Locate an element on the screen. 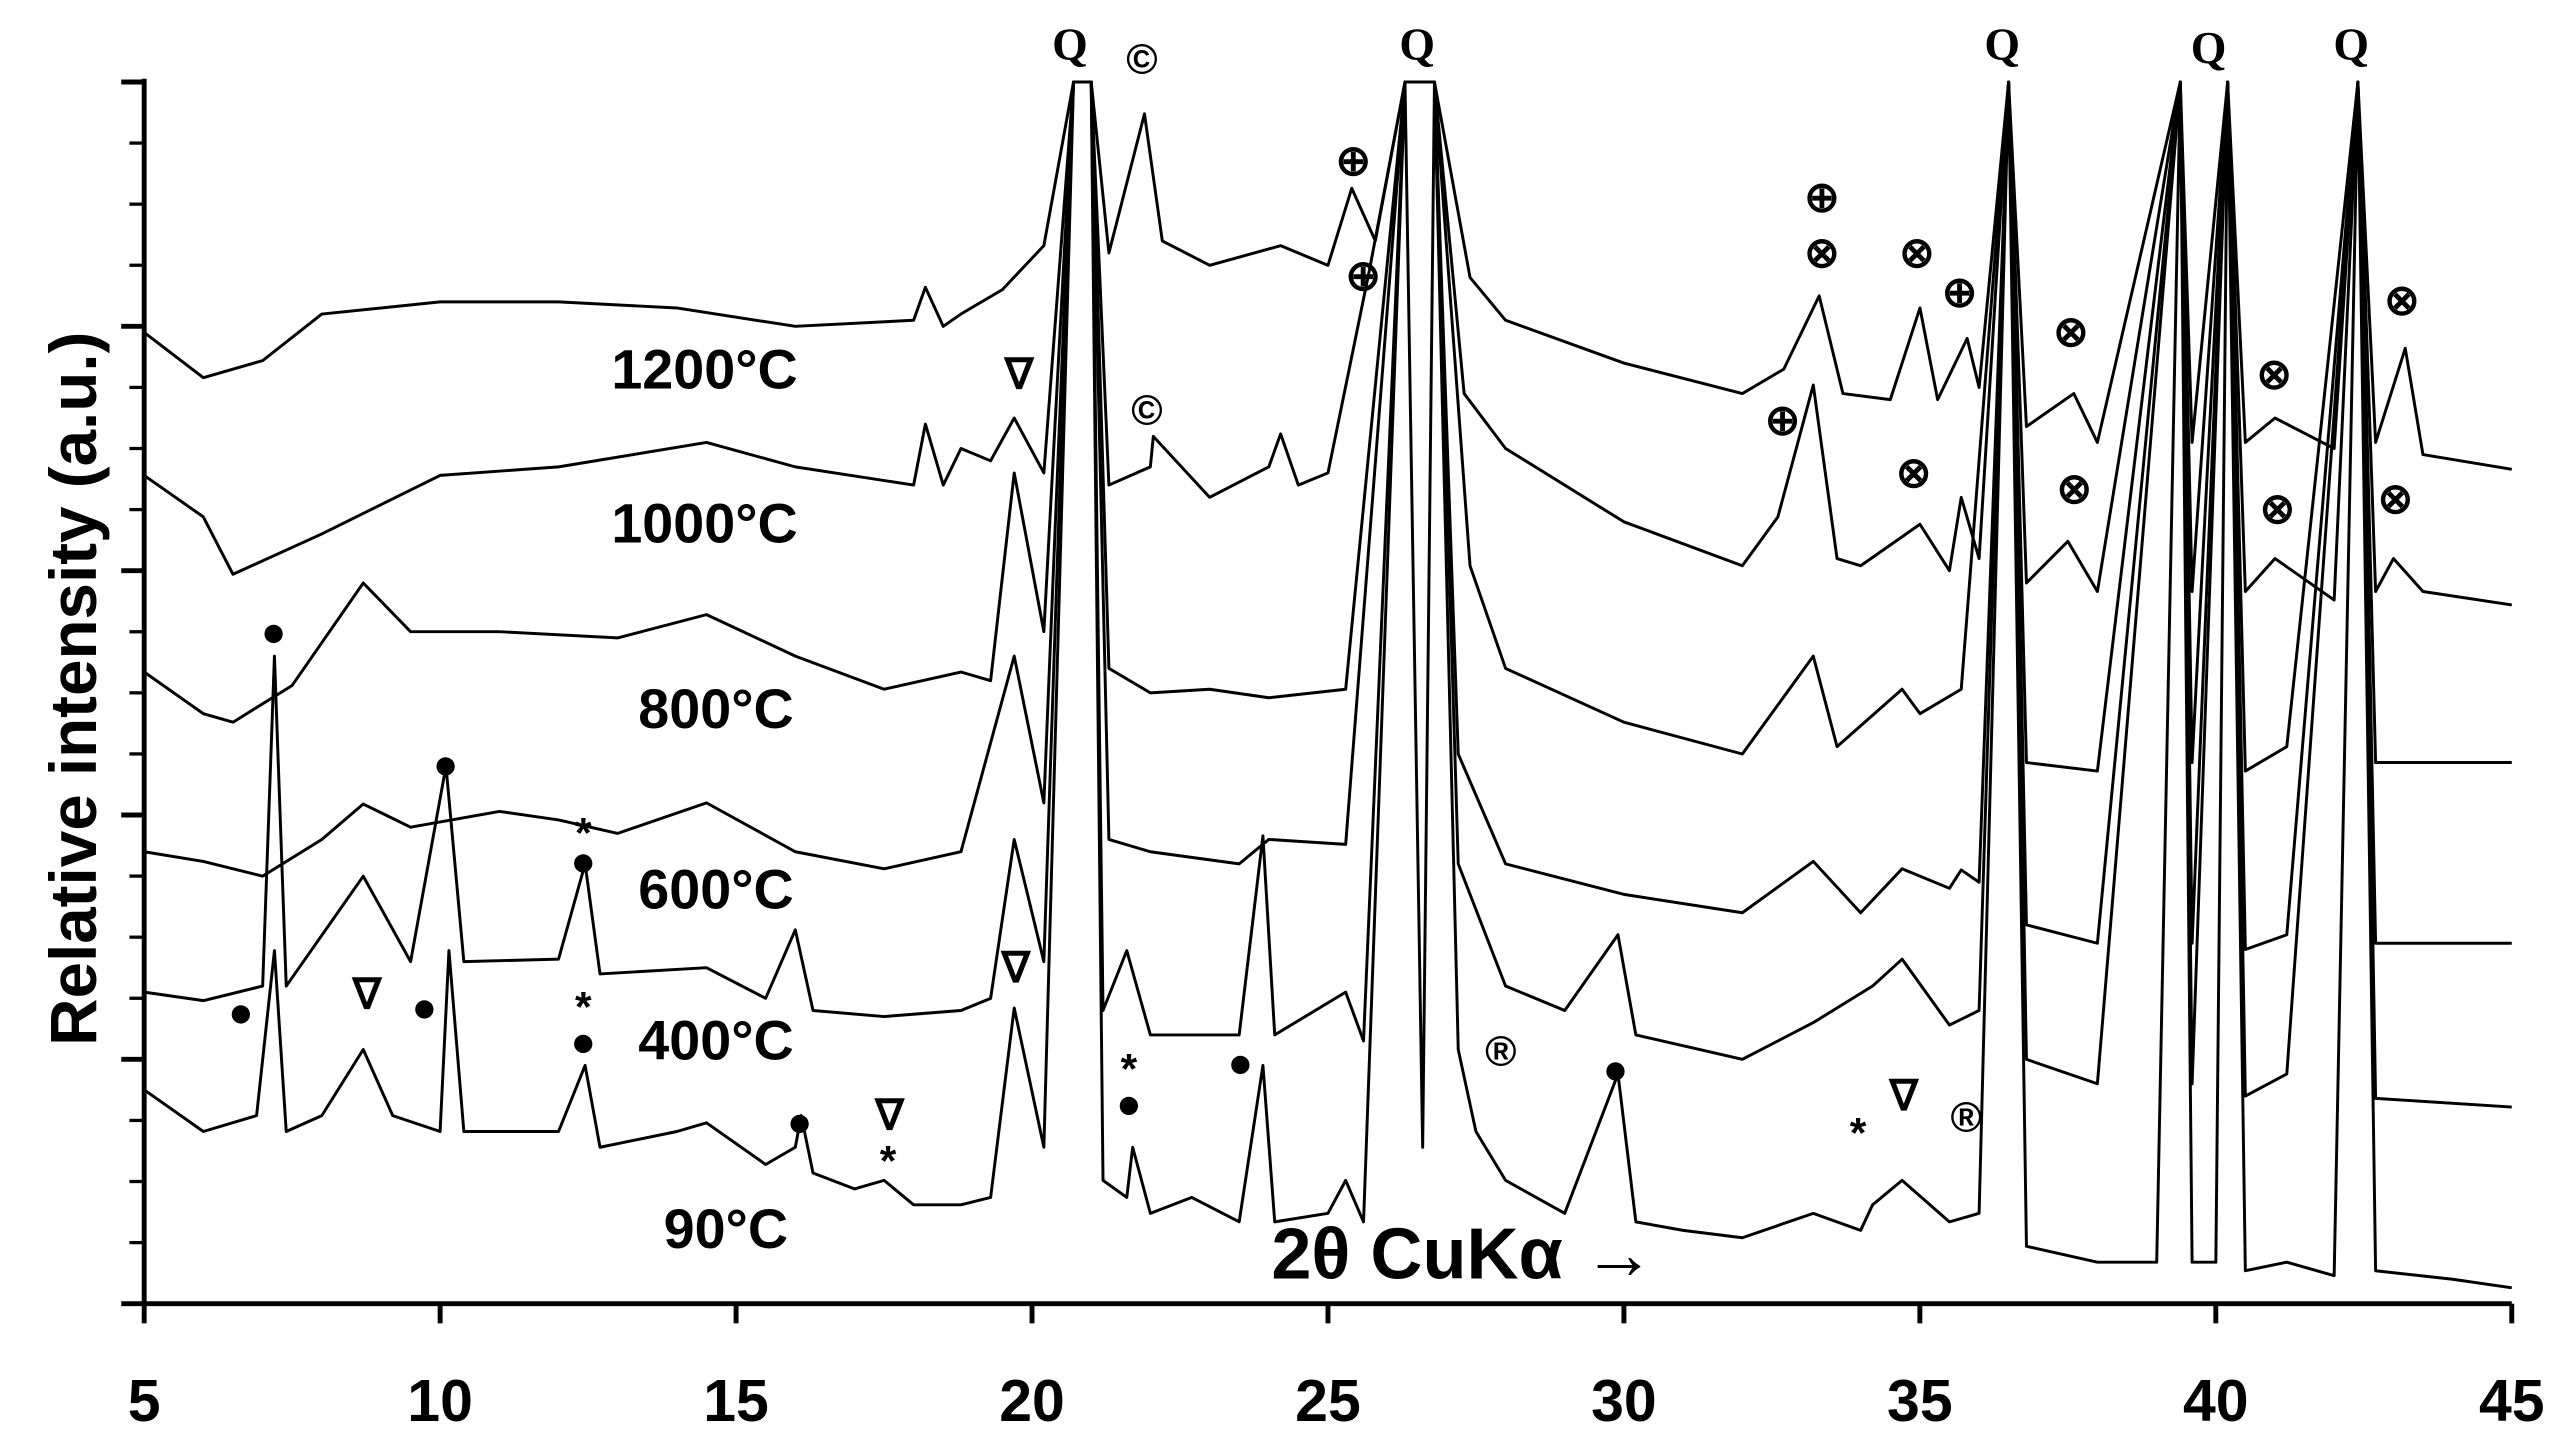 The height and width of the screenshot is (1448, 2556). x-tick-label: 5 is located at coordinates (144, 1401).